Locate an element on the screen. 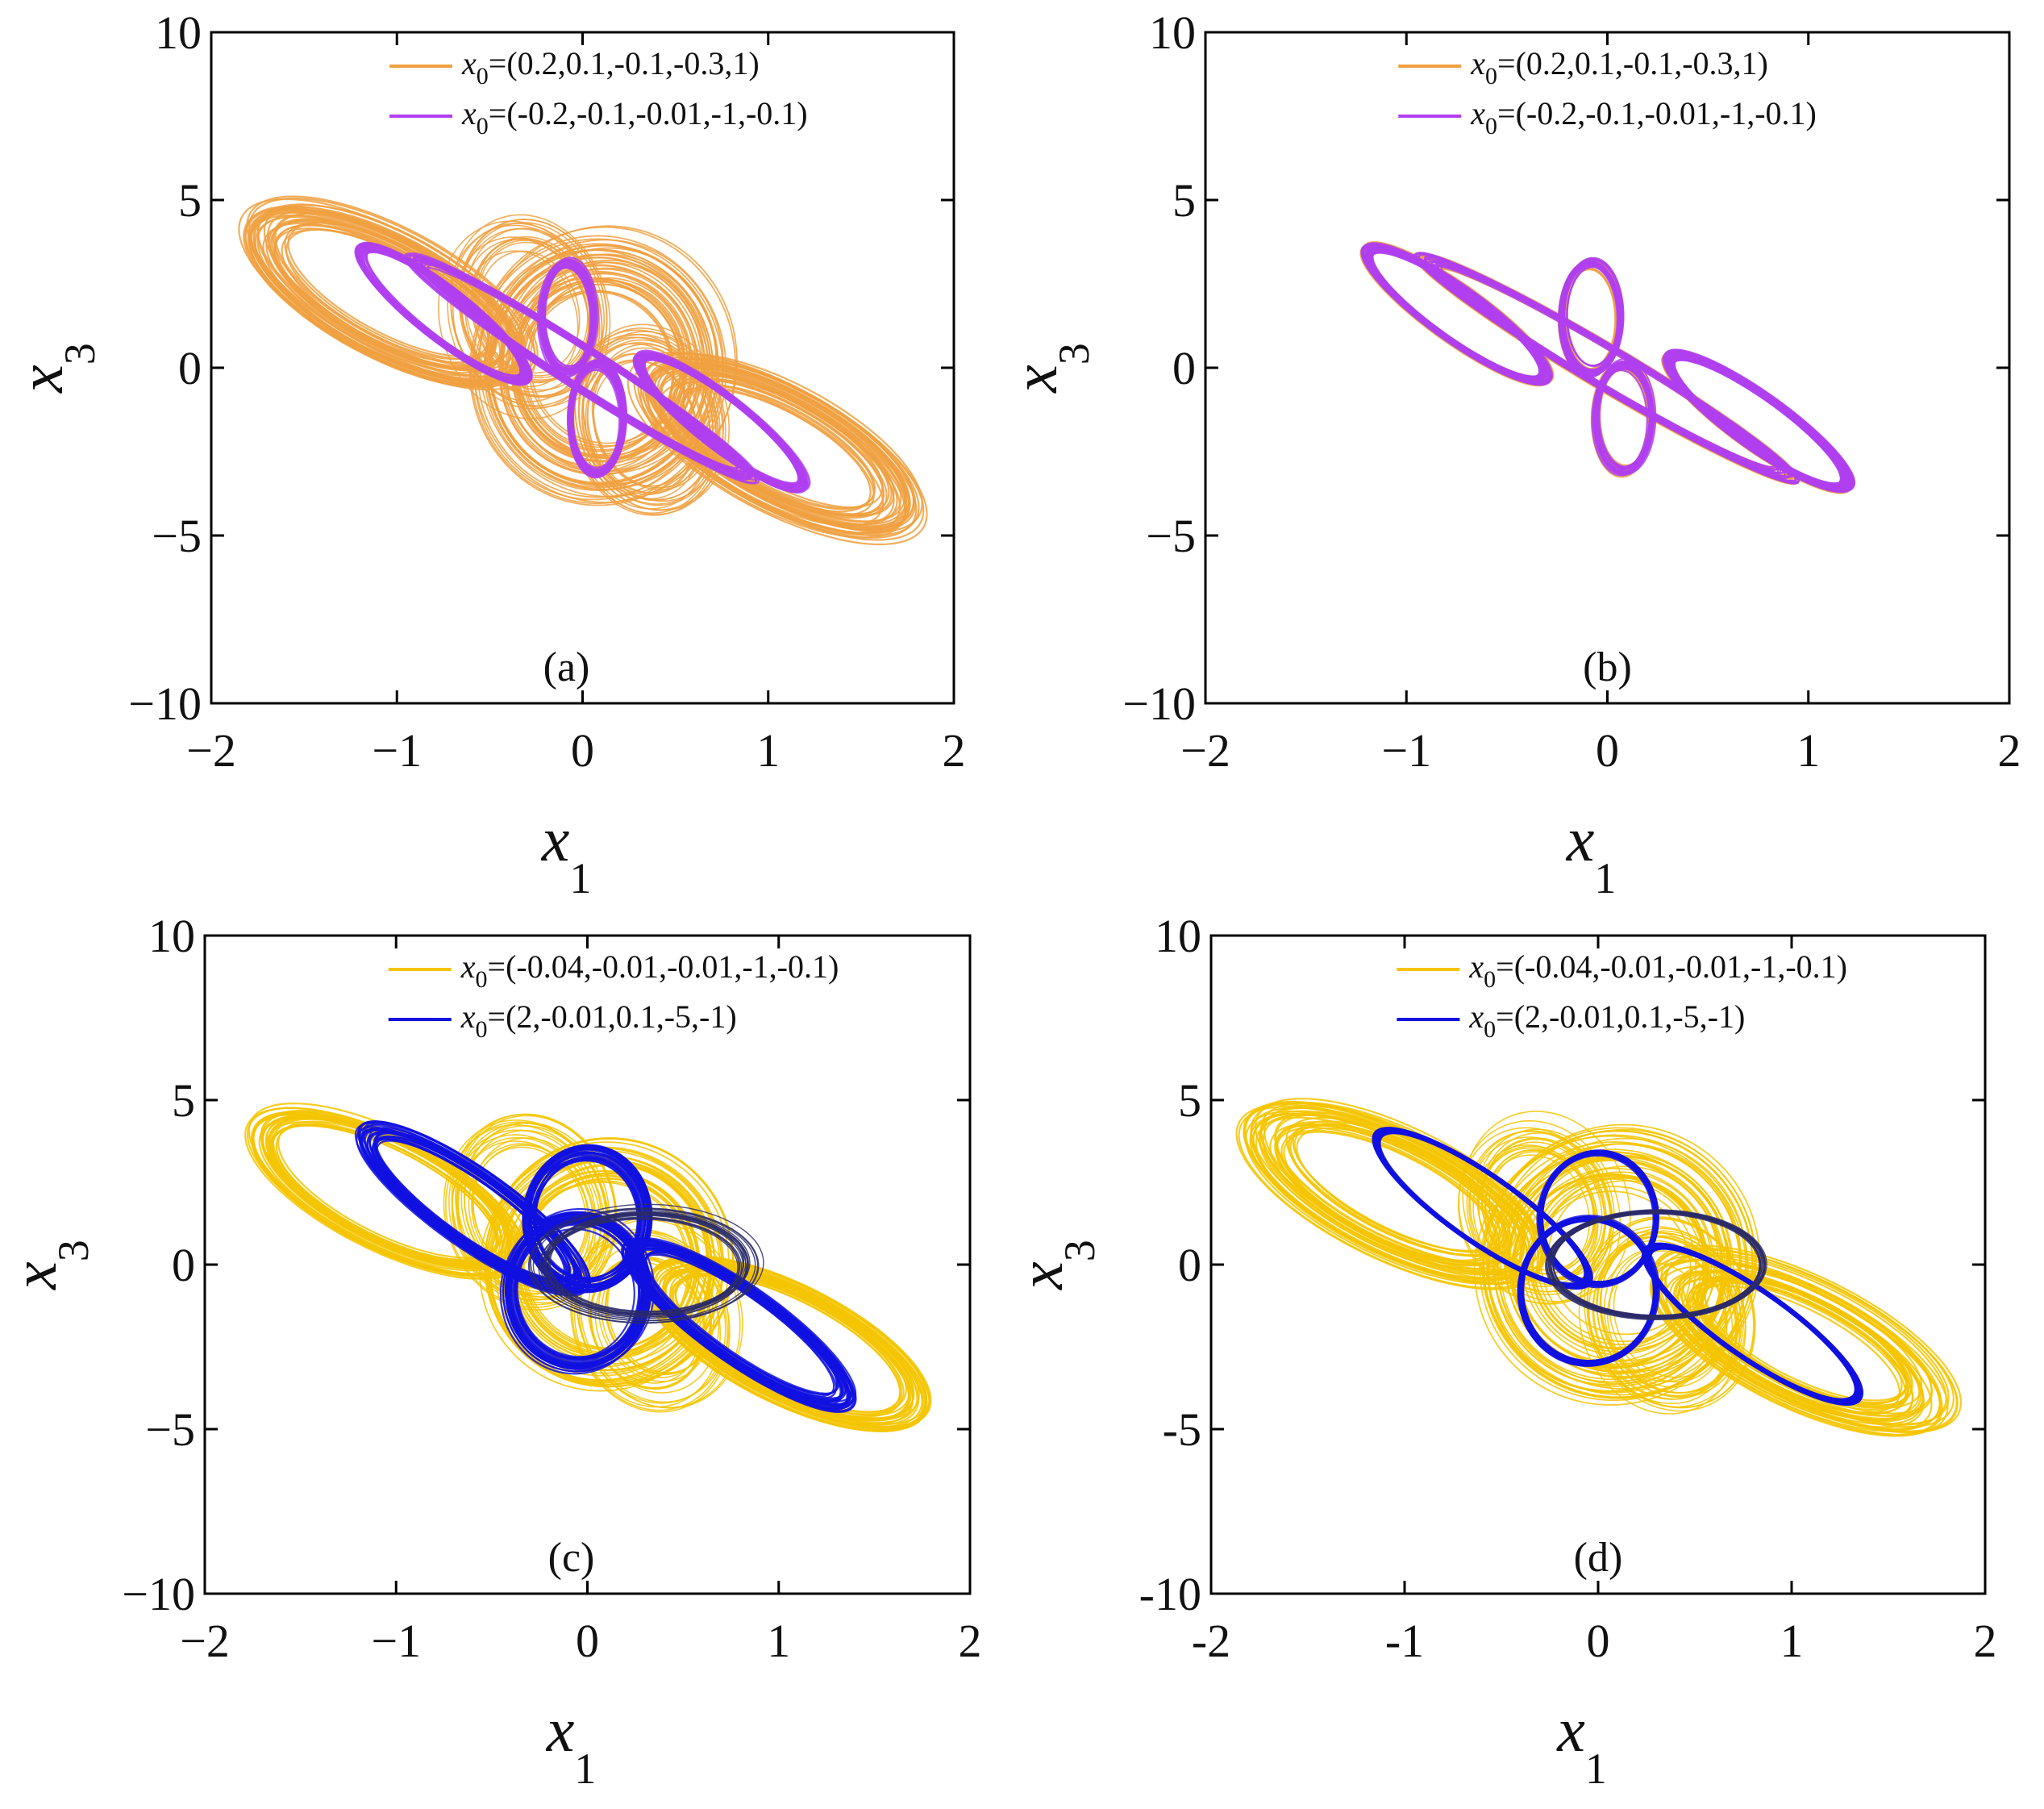 This screenshot has height=1809, width=2044. x-tick-label: −1 is located at coordinates (396, 1641).